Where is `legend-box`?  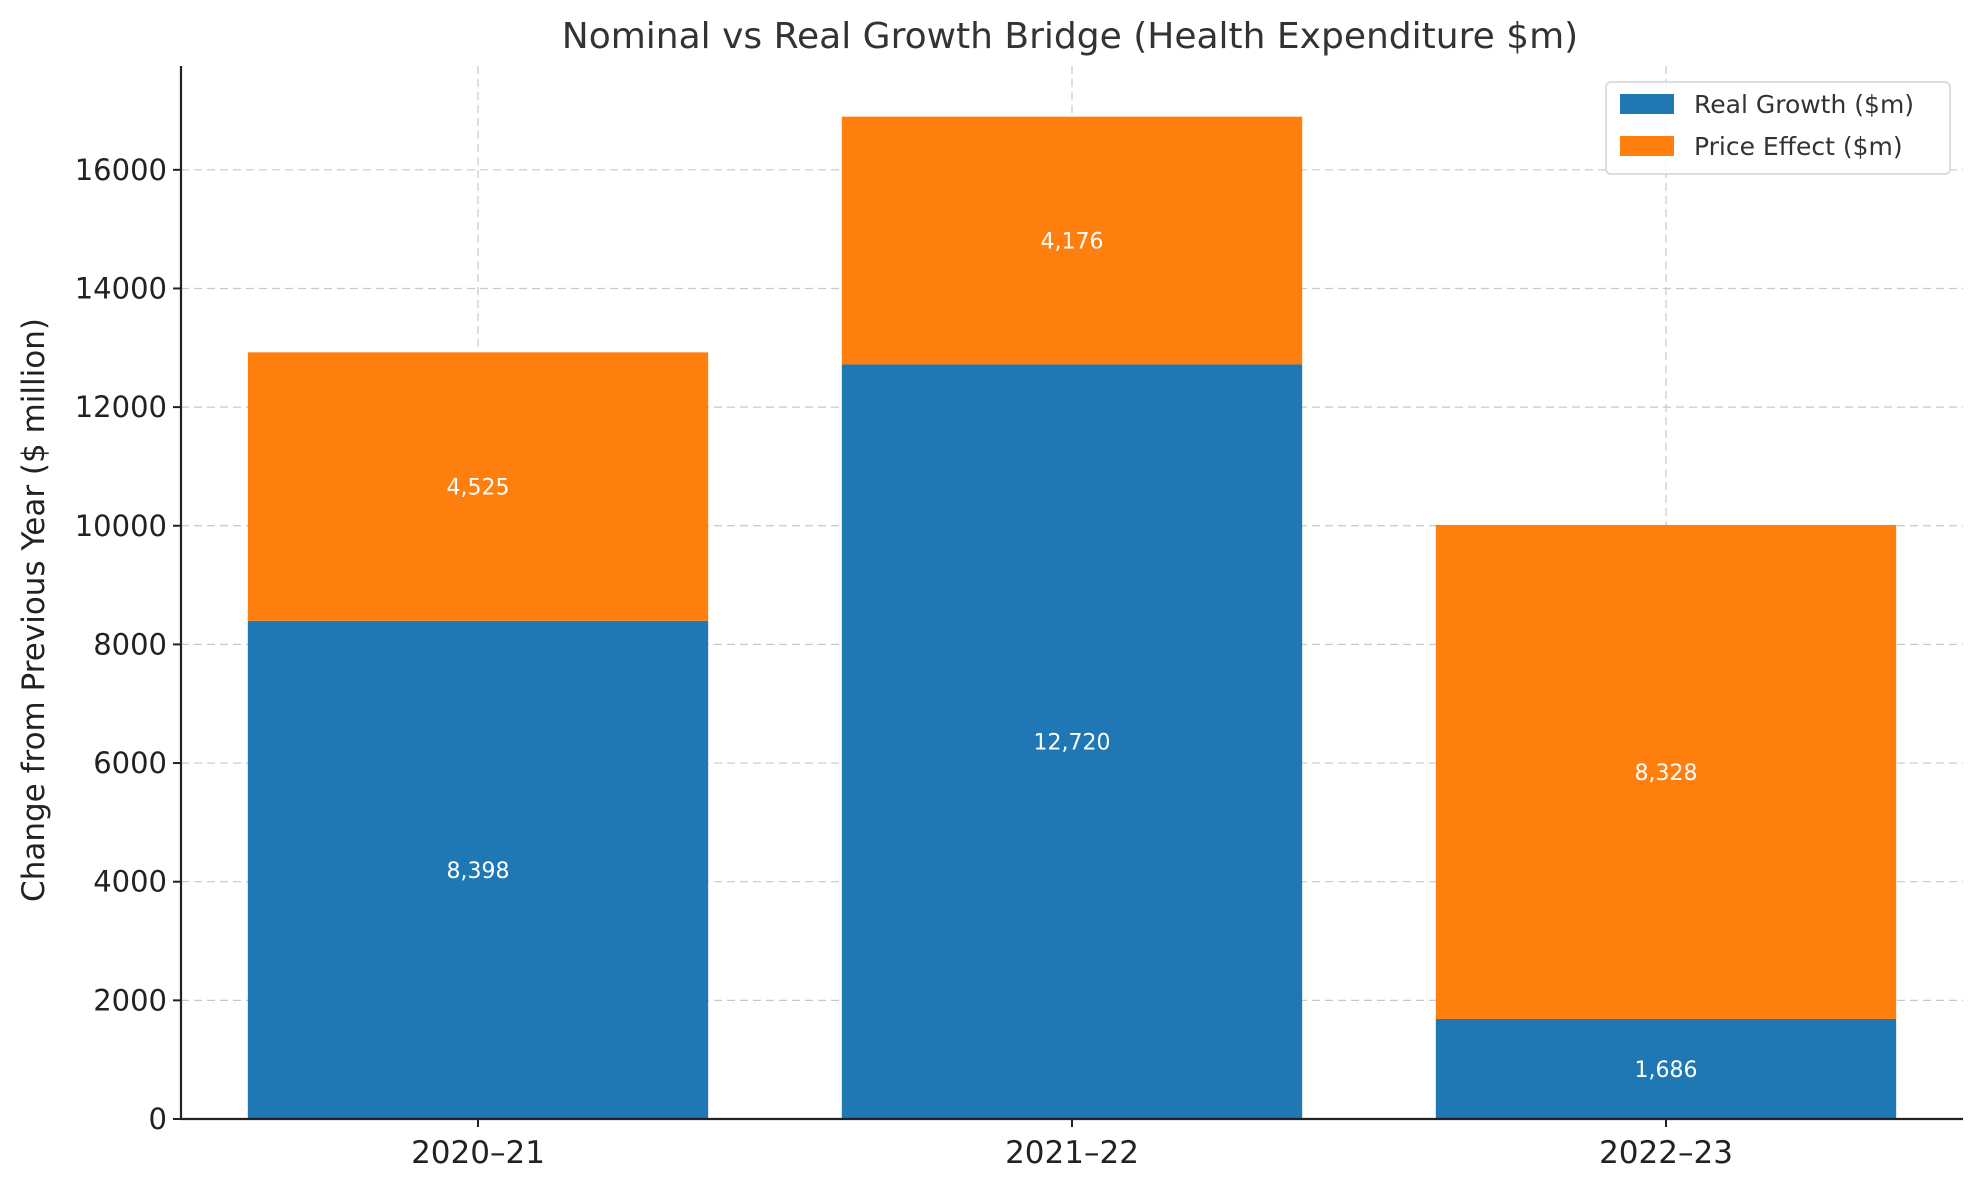
legend-box is located at coordinates (1778, 128).